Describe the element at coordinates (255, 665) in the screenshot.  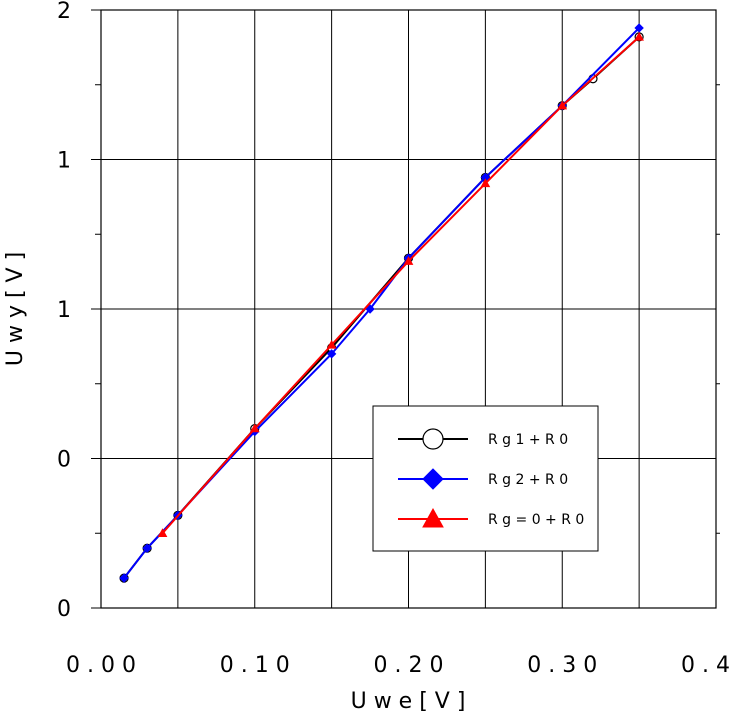
I see `x-tick-label: 0 . 1 0` at that location.